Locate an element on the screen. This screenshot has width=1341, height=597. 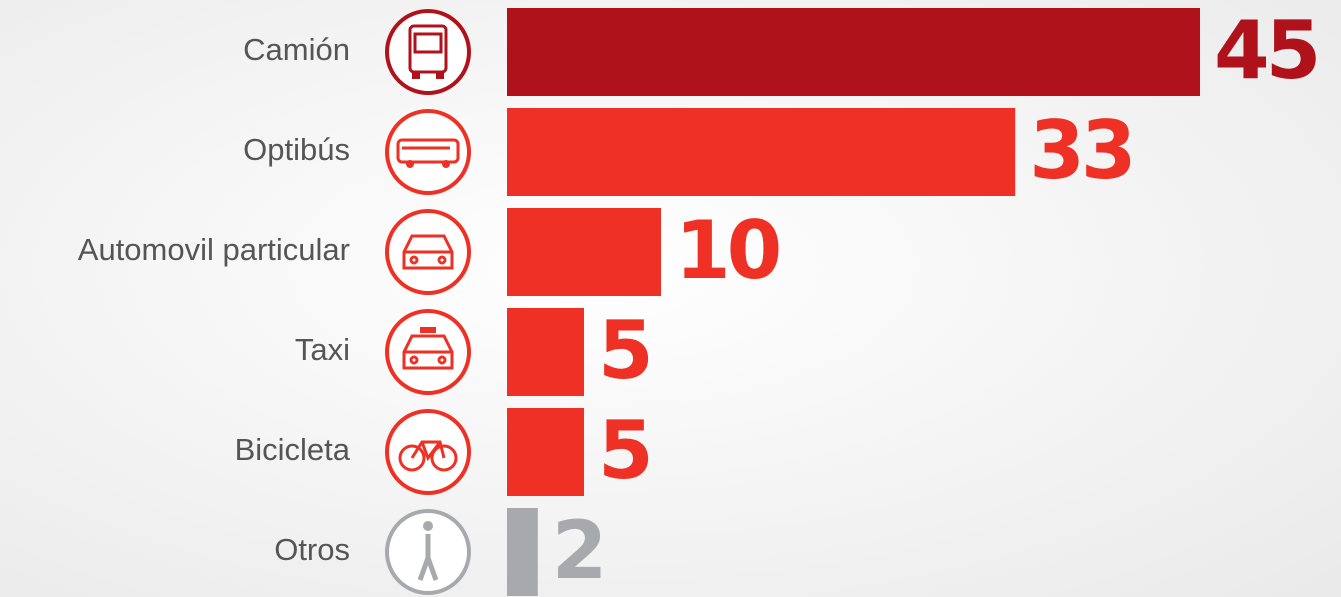
category-label: Otros is located at coordinates (312, 549).